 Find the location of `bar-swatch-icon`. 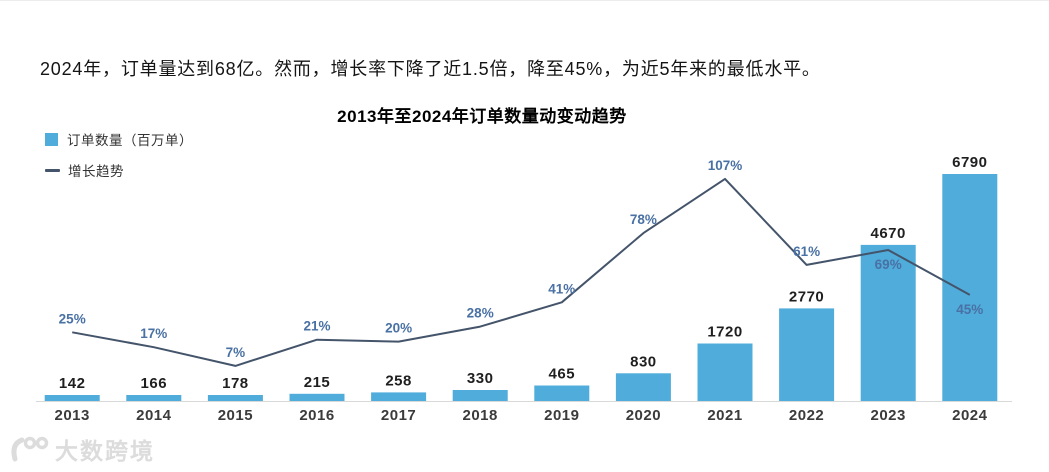

bar-swatch-icon is located at coordinates (51, 139).